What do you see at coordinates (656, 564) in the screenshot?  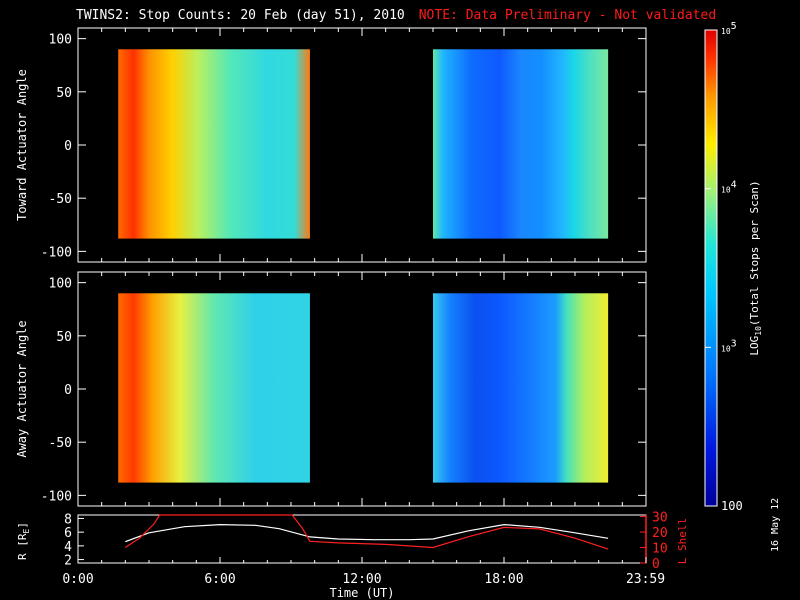 I see `lshell-tick-label: 0` at bounding box center [656, 564].